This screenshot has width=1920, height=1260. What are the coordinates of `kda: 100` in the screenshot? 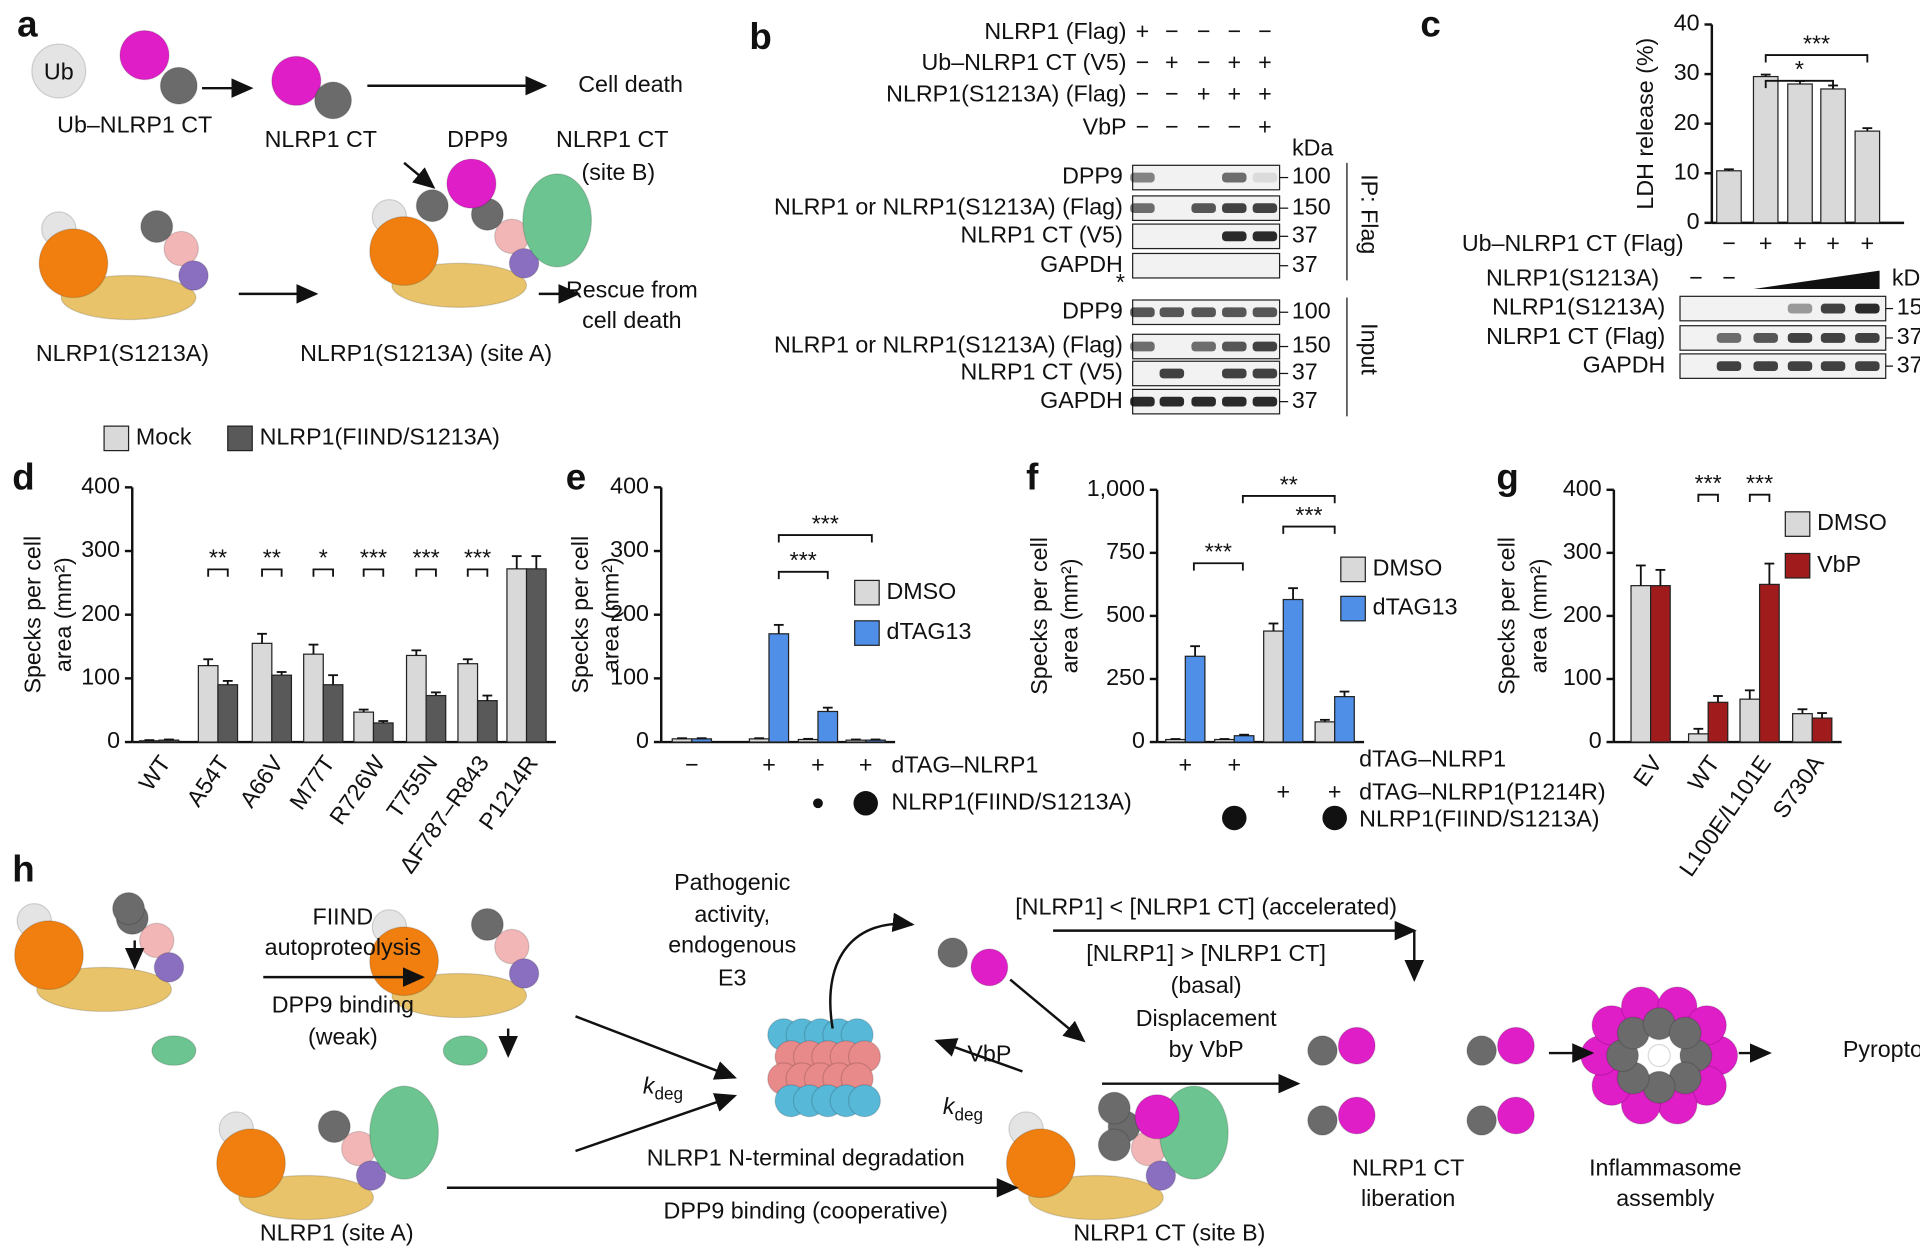 It's located at (1311, 176).